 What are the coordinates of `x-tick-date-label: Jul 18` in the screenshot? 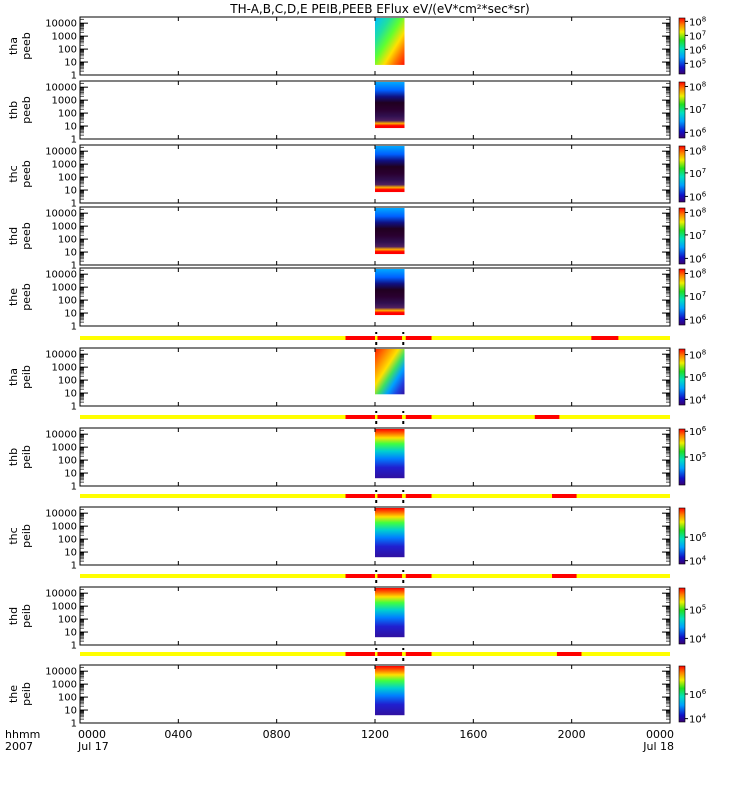 It's located at (658, 746).